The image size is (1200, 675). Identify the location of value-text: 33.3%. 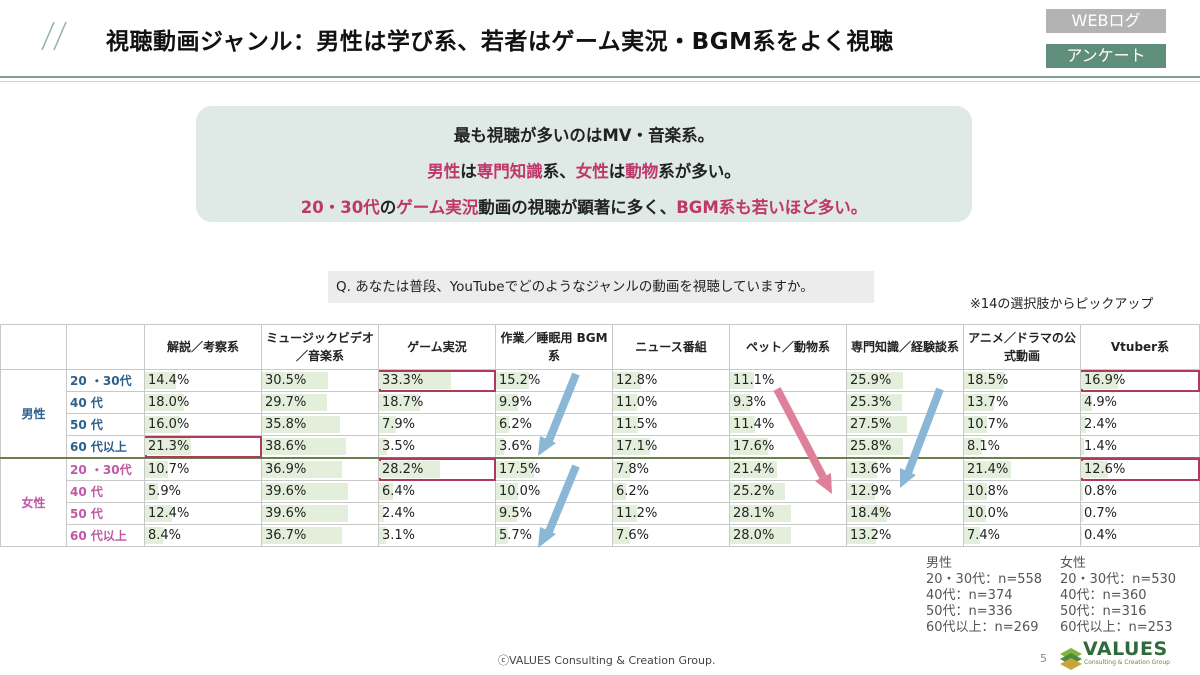
(403, 380).